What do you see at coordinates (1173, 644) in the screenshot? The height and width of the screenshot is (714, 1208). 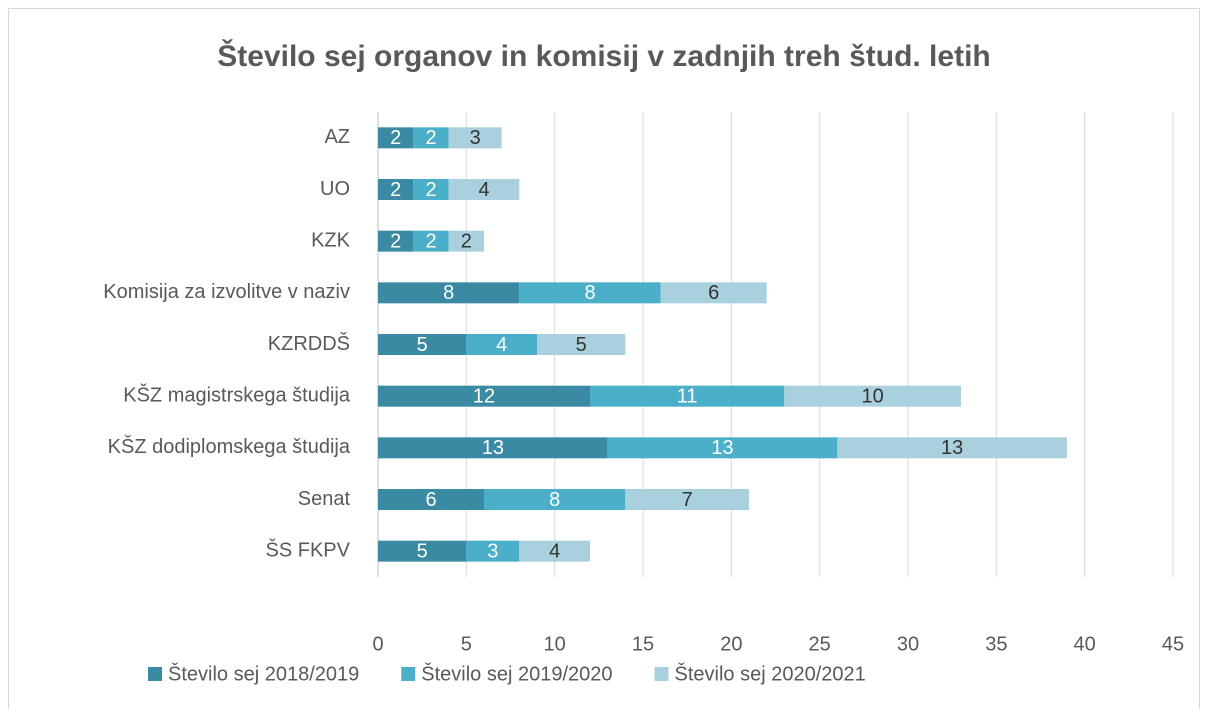 I see `x-tick-label: 45` at bounding box center [1173, 644].